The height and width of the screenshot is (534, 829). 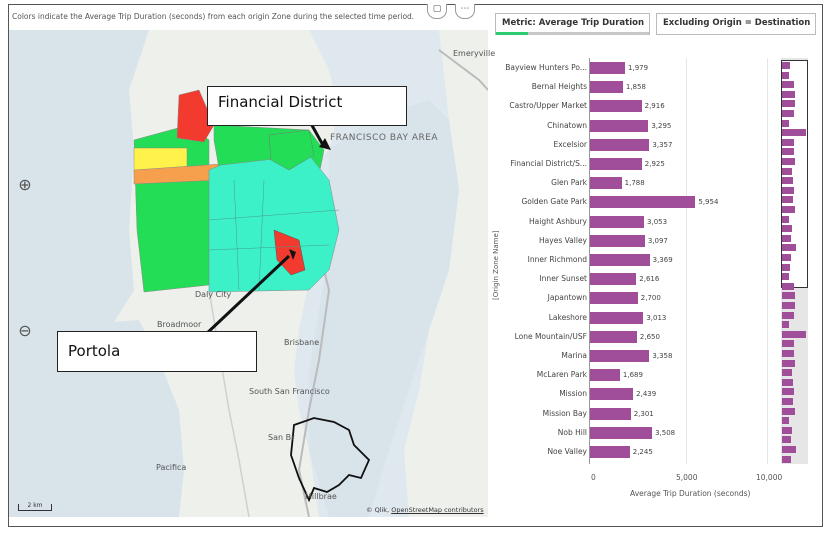 What do you see at coordinates (378, 510) in the screenshot?
I see `attribution-prefix: © Qlik,` at bounding box center [378, 510].